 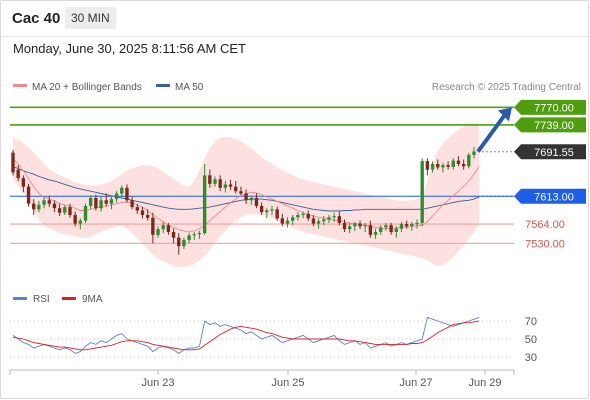 What do you see at coordinates (554, 126) in the screenshot?
I see `level-label: 7739.00` at bounding box center [554, 126].